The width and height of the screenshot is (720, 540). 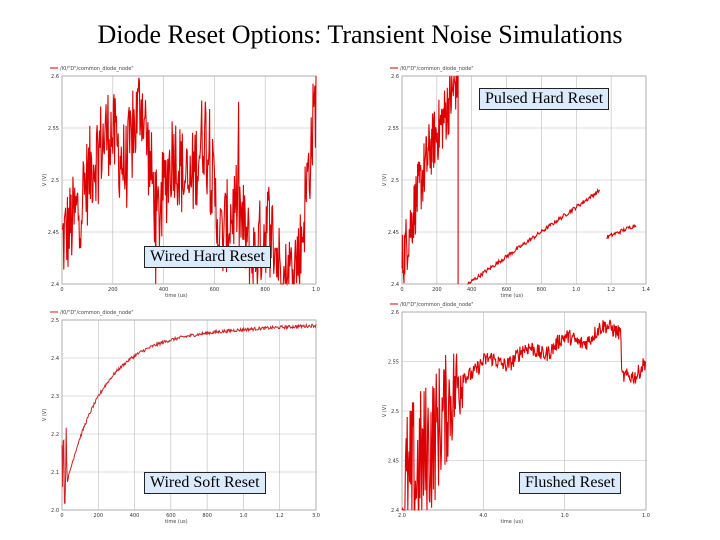 I want to click on x-tick-label: 4.0, so click(x=483, y=516).